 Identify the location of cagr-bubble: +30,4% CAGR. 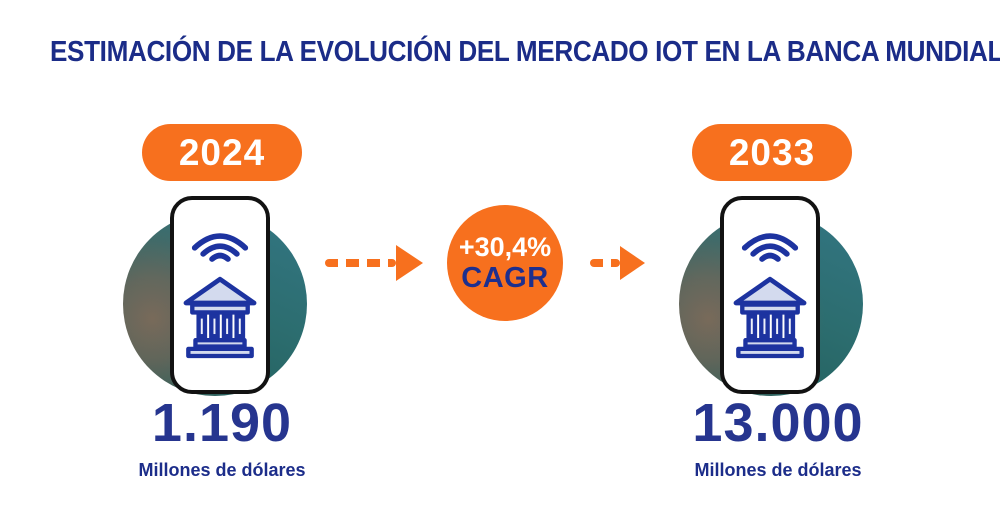
(505, 263).